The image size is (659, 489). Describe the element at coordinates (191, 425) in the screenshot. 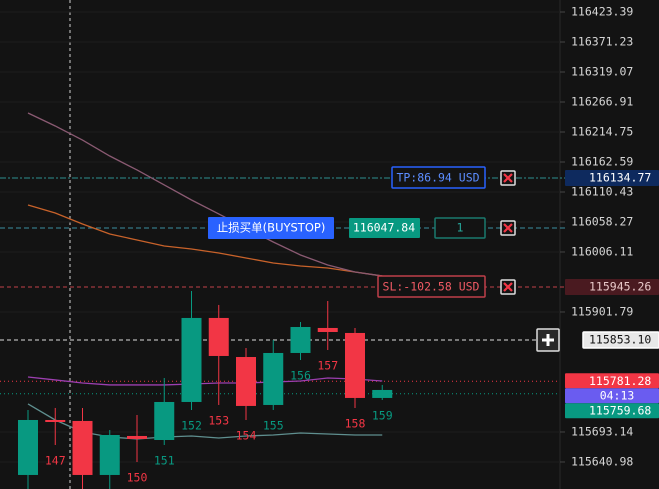

I see `candle-label: 152` at that location.